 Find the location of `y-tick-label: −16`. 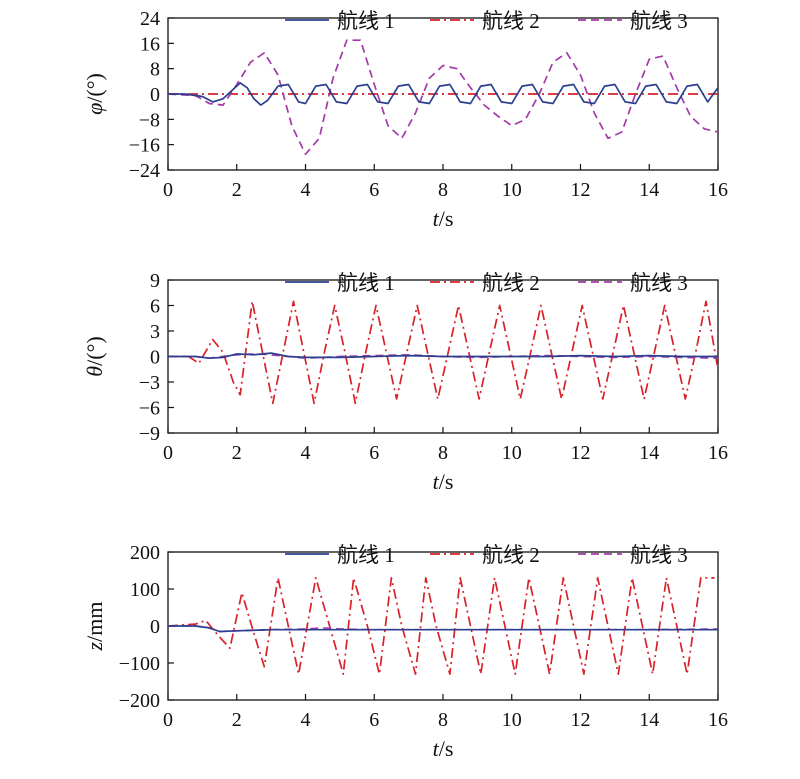

y-tick-label: −16 is located at coordinates (144, 146).